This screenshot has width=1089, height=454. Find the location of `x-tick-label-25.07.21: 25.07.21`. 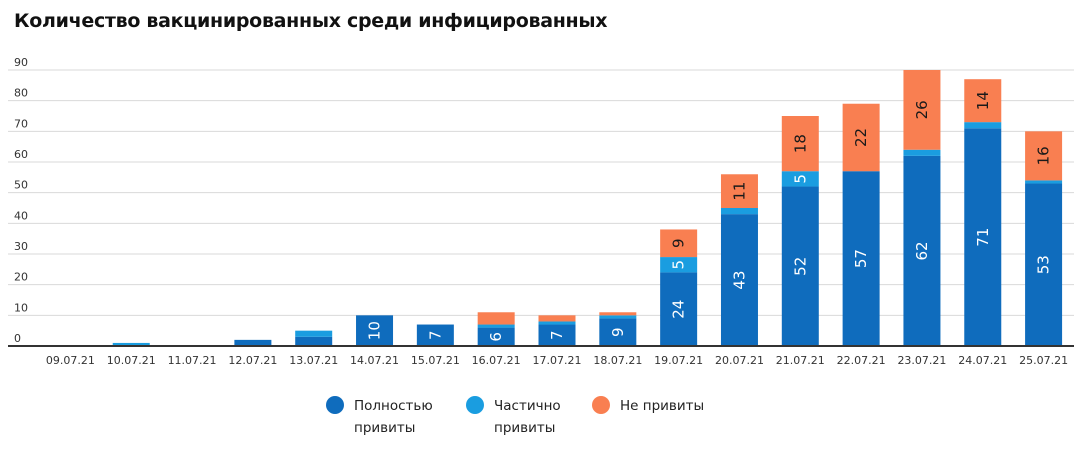

x-tick-label-25.07.21: 25.07.21 is located at coordinates (1043, 360).